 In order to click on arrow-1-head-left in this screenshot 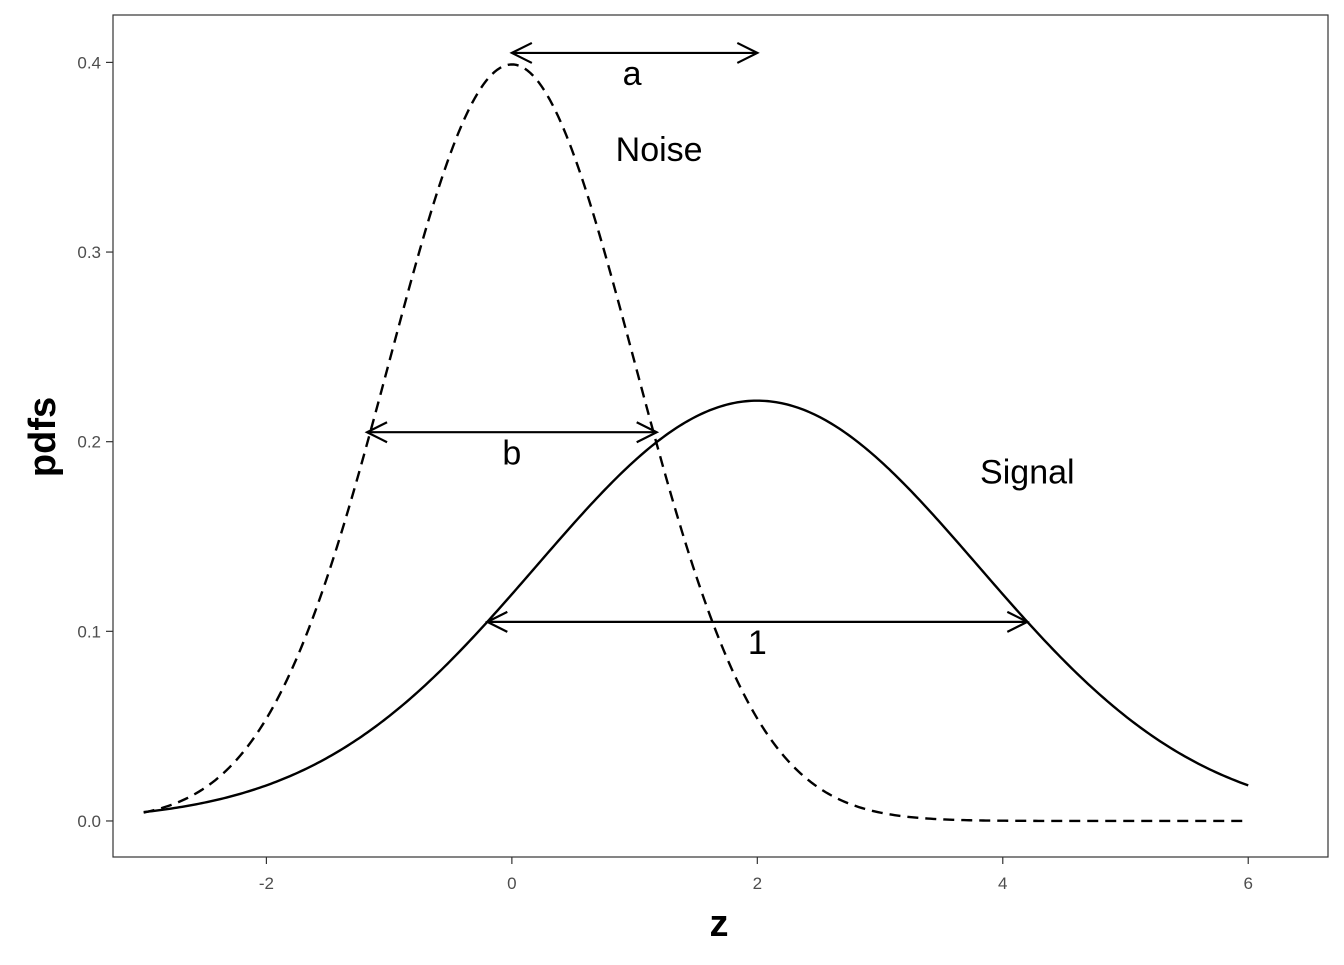, I will do `click(496, 621)`.